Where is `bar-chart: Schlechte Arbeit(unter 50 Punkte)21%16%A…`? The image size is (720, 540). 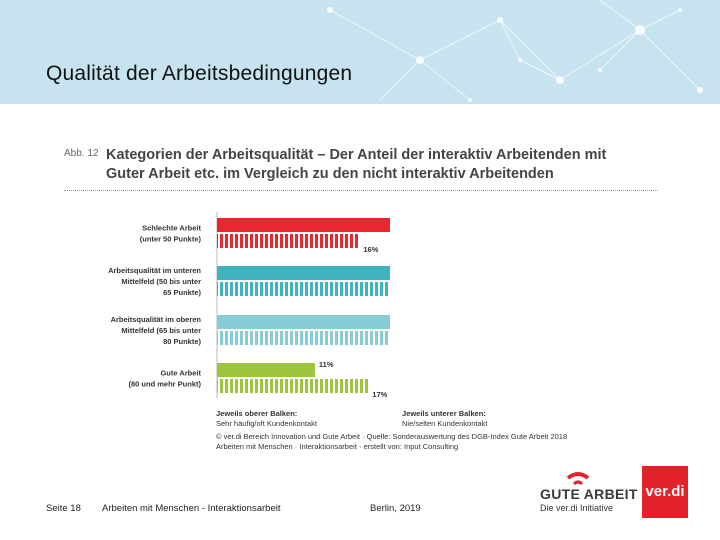
bar-chart: Schlechte Arbeit(unter 50 Punkte)21%16%A… is located at coordinates (249, 305).